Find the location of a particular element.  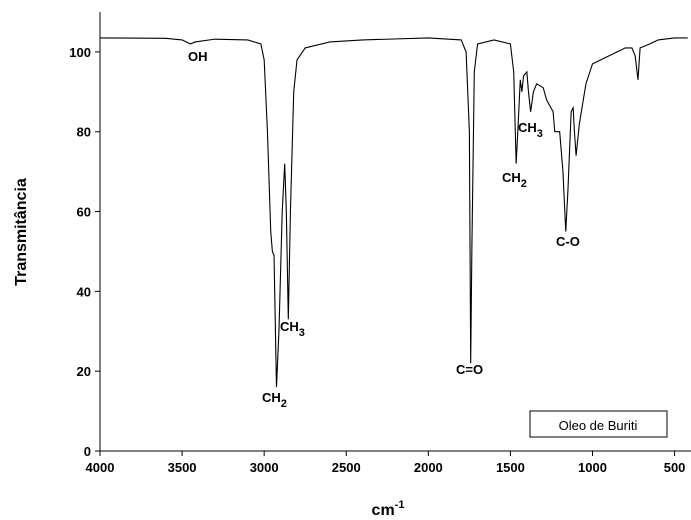

x-axis-title-text: cm is located at coordinates (383, 510).